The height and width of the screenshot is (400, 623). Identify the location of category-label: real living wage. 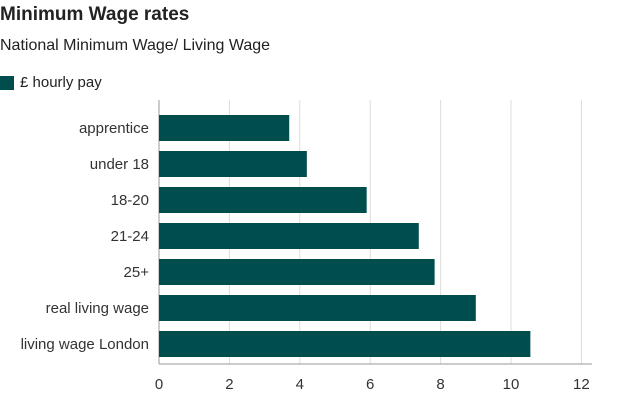
(97, 308).